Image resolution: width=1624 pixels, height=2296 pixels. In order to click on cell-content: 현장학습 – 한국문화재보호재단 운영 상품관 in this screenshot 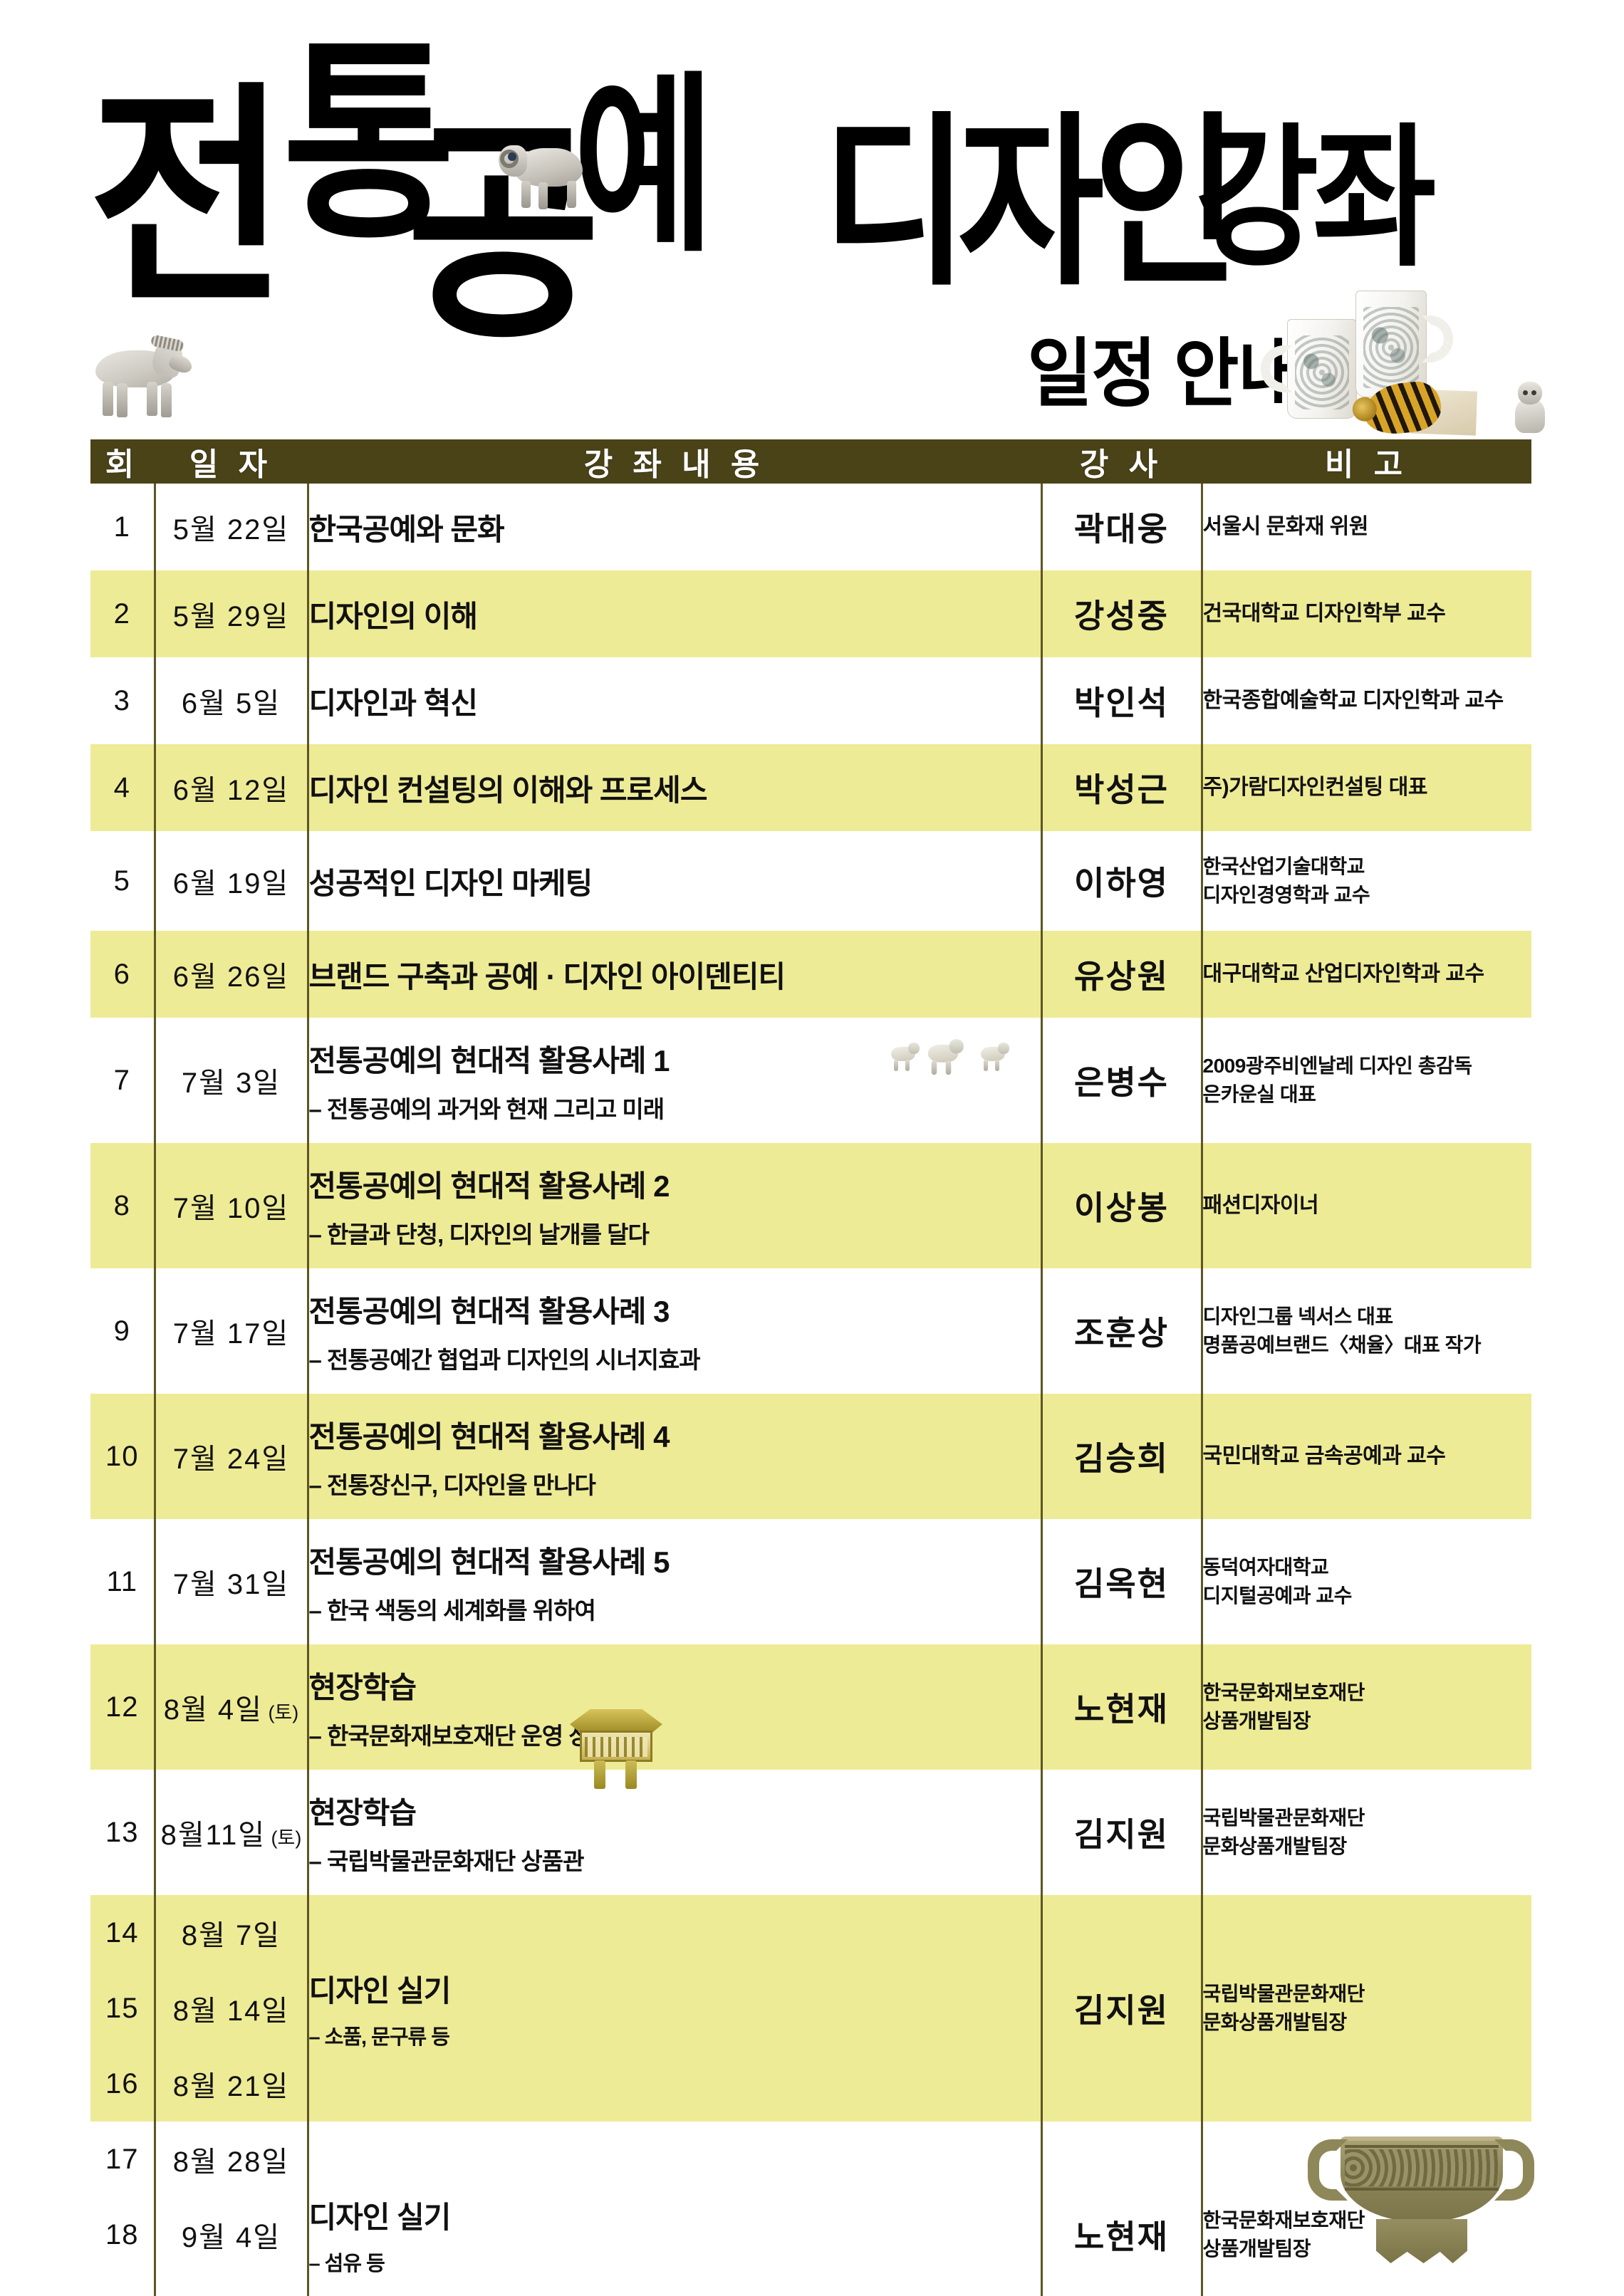, I will do `click(675, 1707)`.